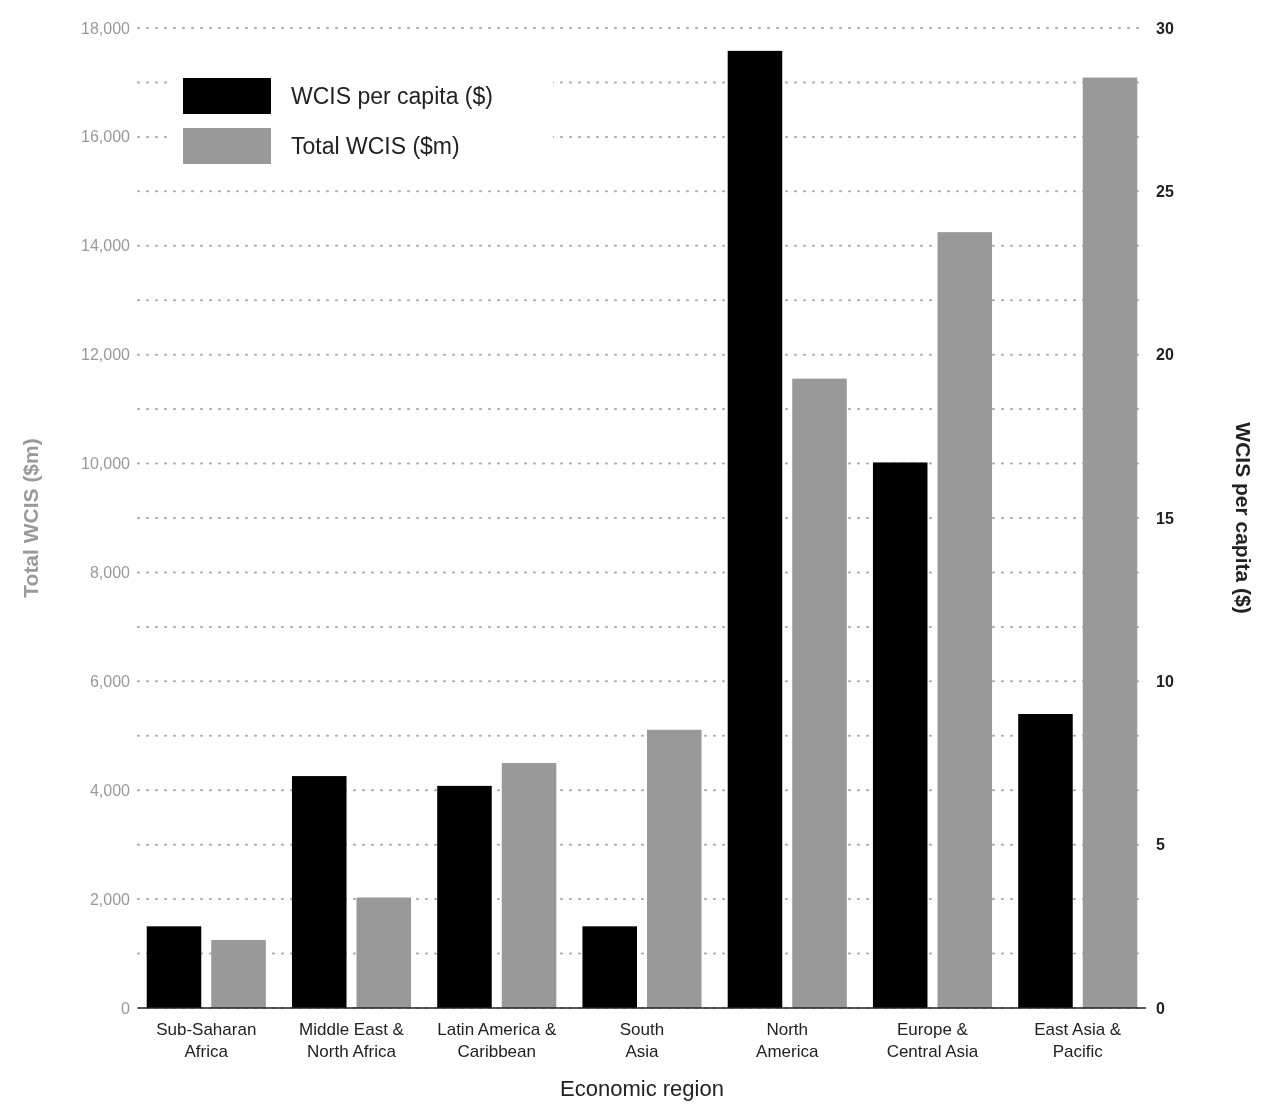  What do you see at coordinates (106, 28) in the screenshot?
I see `y-tick-label: 18,000` at bounding box center [106, 28].